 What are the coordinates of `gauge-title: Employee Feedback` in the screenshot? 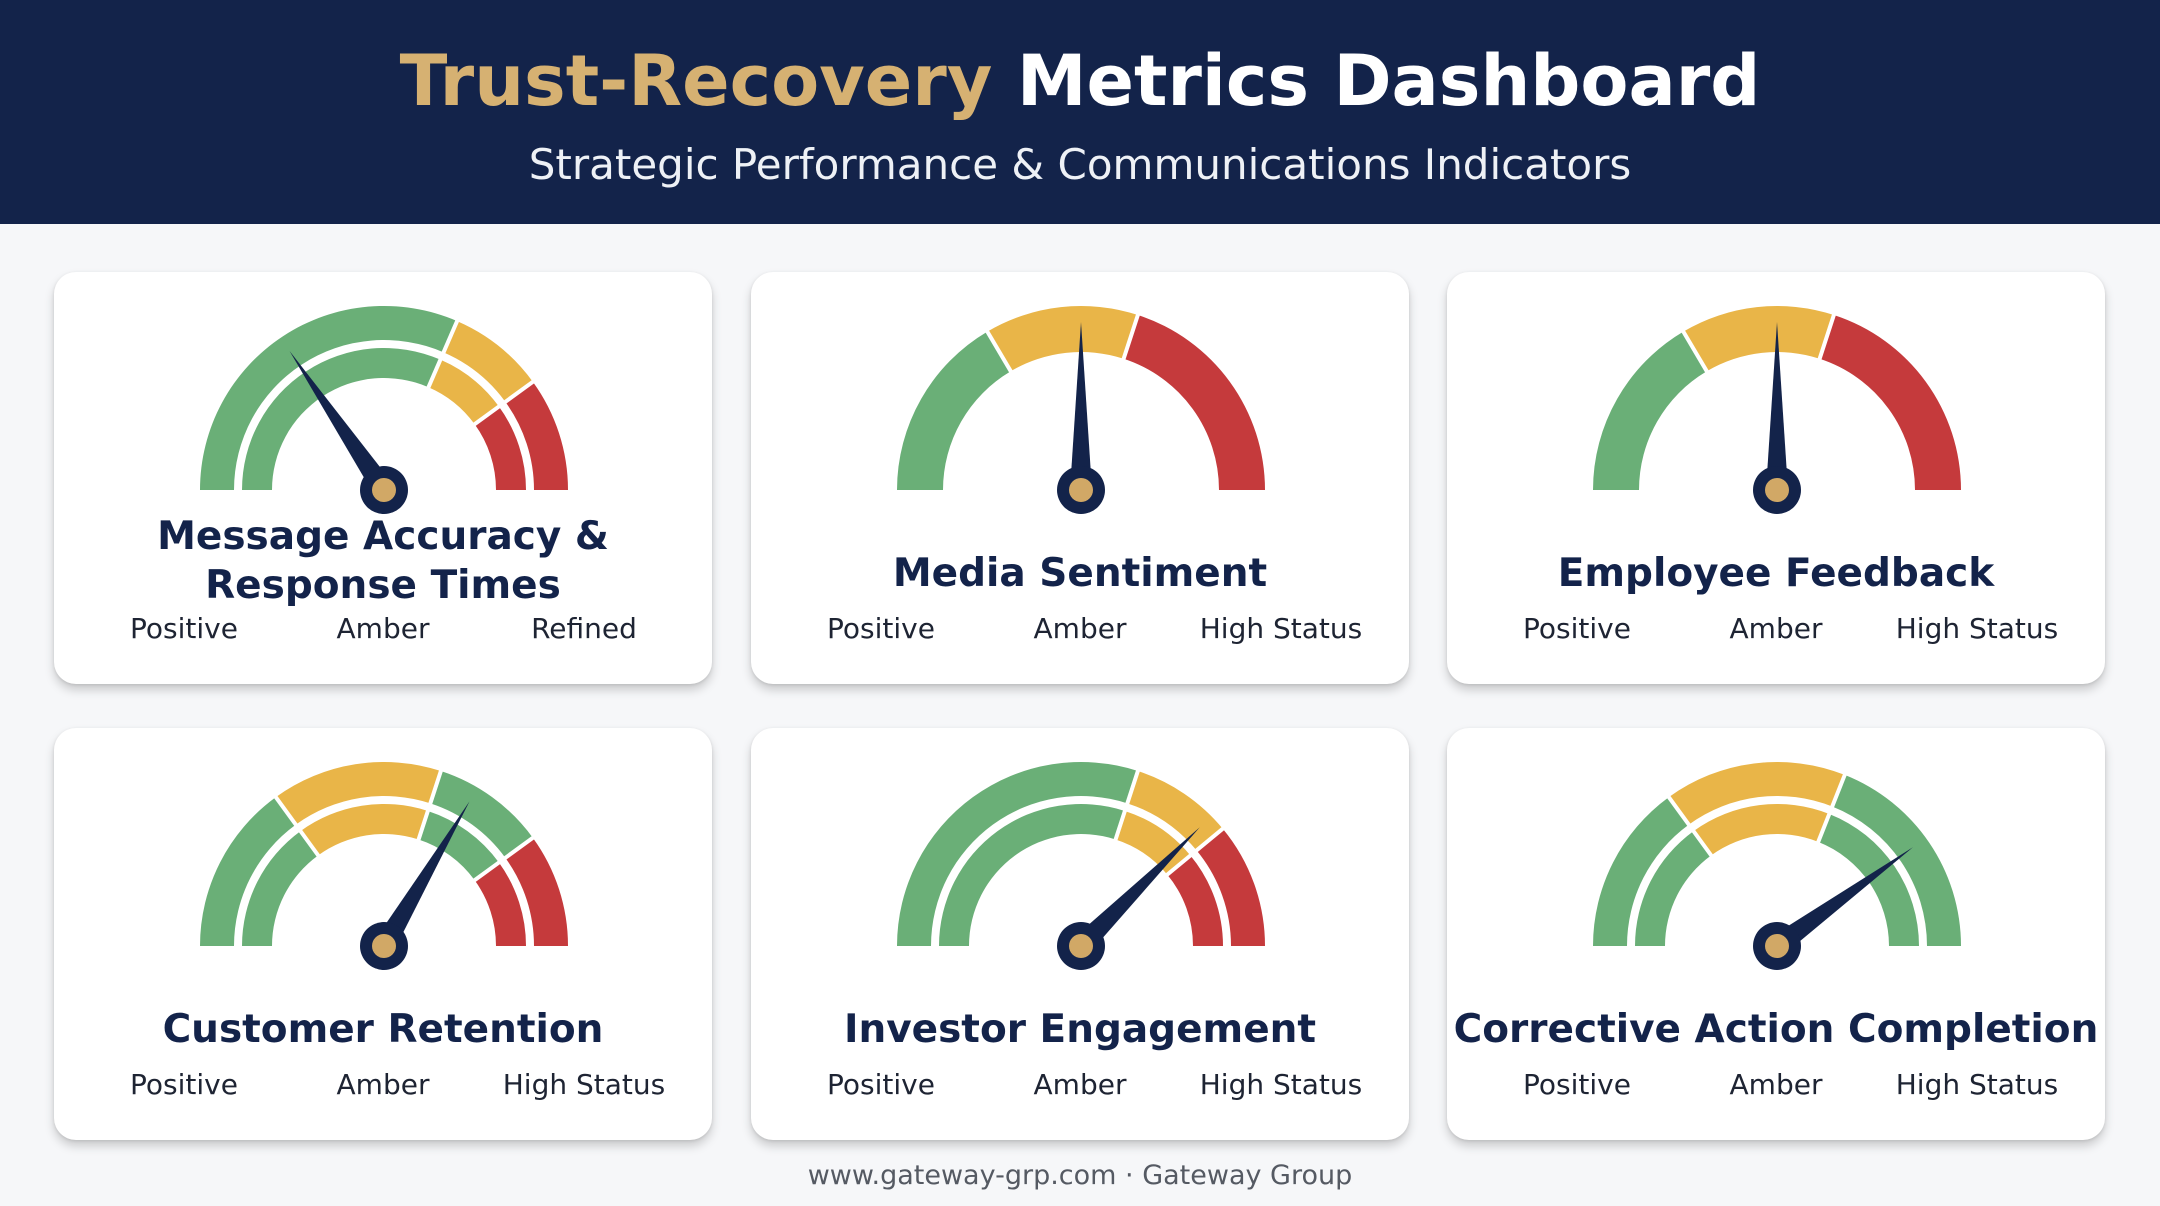 It's located at (1776, 573).